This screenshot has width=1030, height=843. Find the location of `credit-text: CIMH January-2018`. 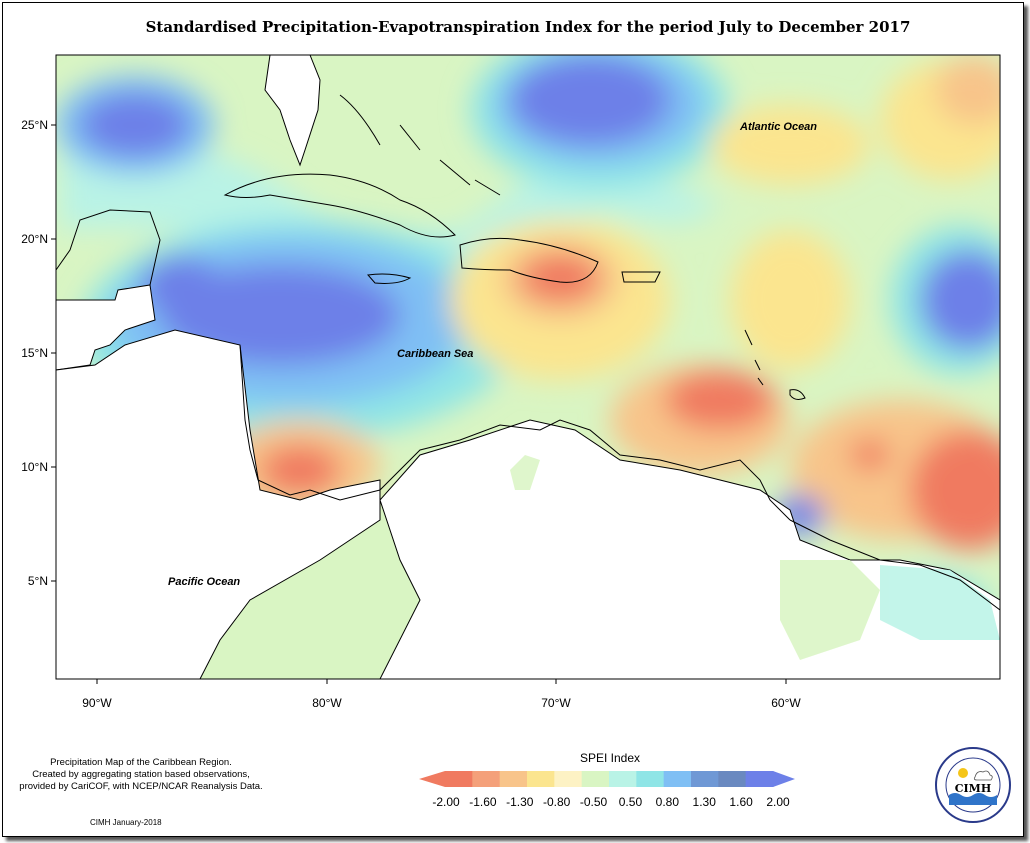

credit-text: CIMH January-2018 is located at coordinates (126, 822).